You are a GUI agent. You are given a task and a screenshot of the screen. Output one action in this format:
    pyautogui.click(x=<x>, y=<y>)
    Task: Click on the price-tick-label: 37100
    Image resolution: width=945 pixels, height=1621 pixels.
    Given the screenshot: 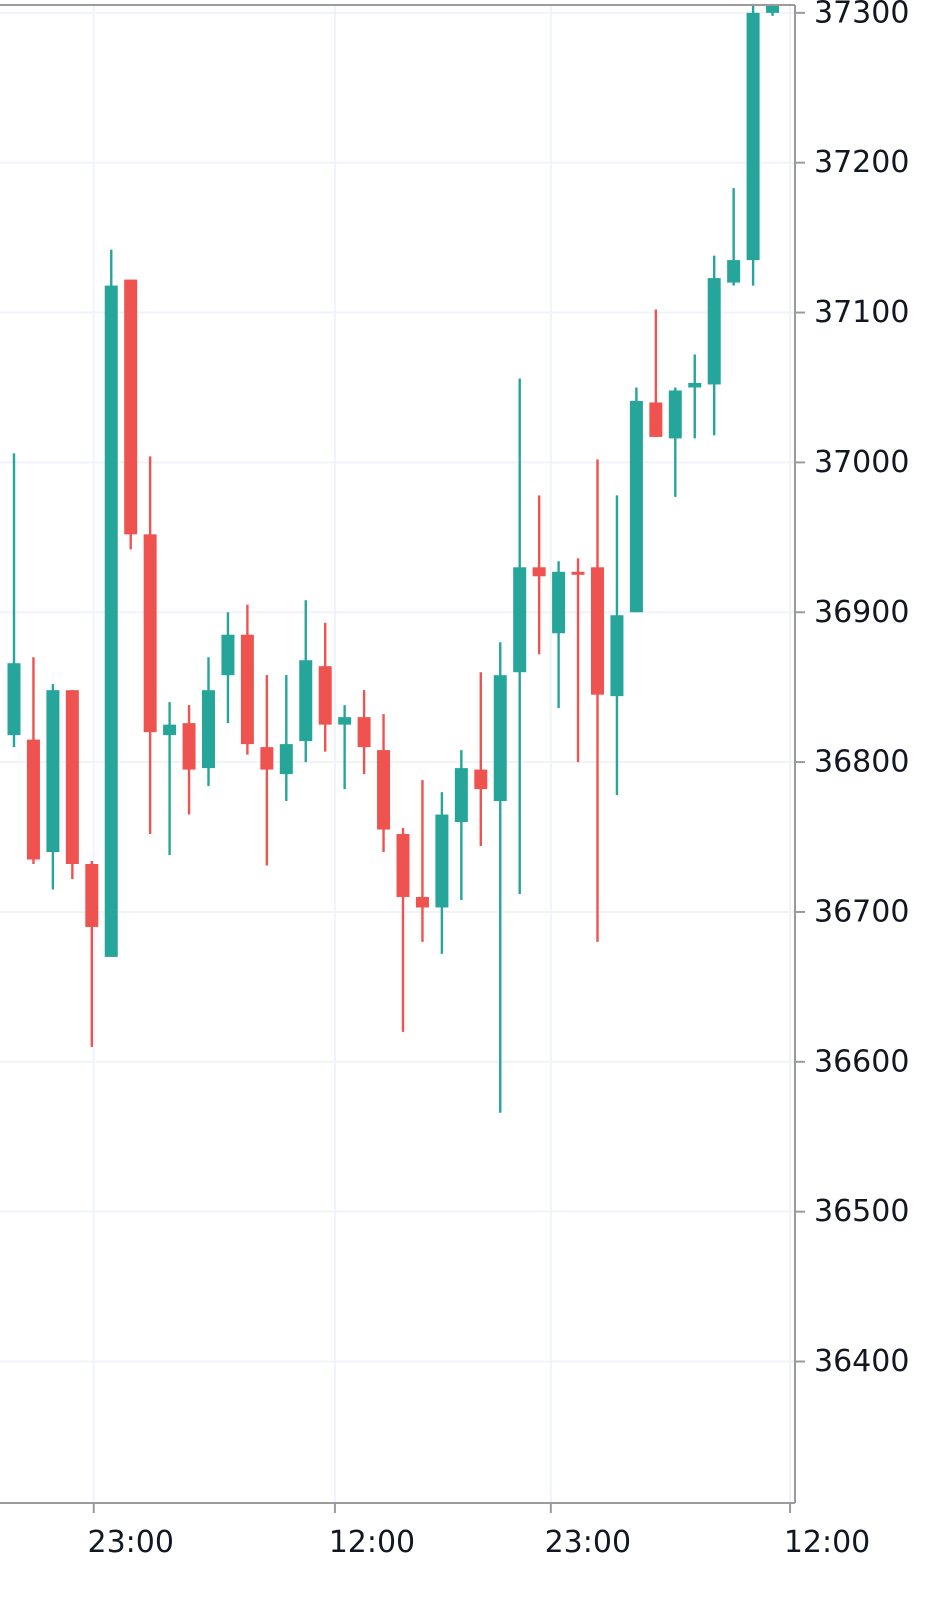 What is the action you would take?
    pyautogui.click(x=861, y=312)
    